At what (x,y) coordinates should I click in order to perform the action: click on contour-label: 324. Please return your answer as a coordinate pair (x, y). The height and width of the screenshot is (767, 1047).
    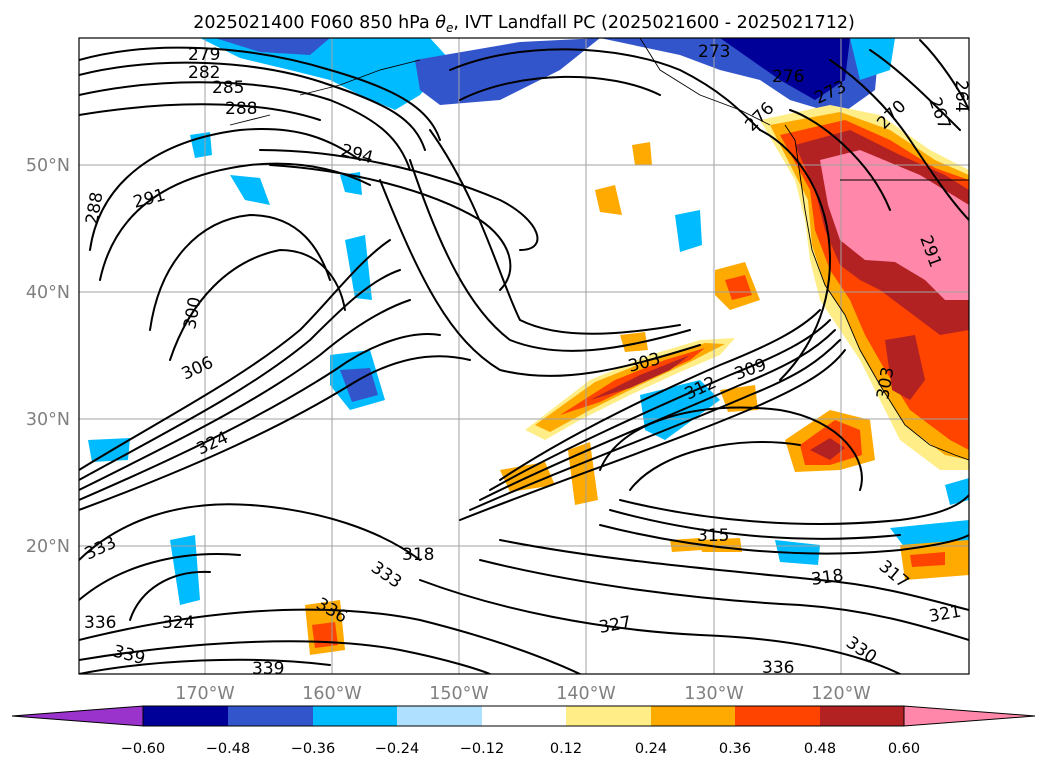
    Looking at the image, I should click on (178, 623).